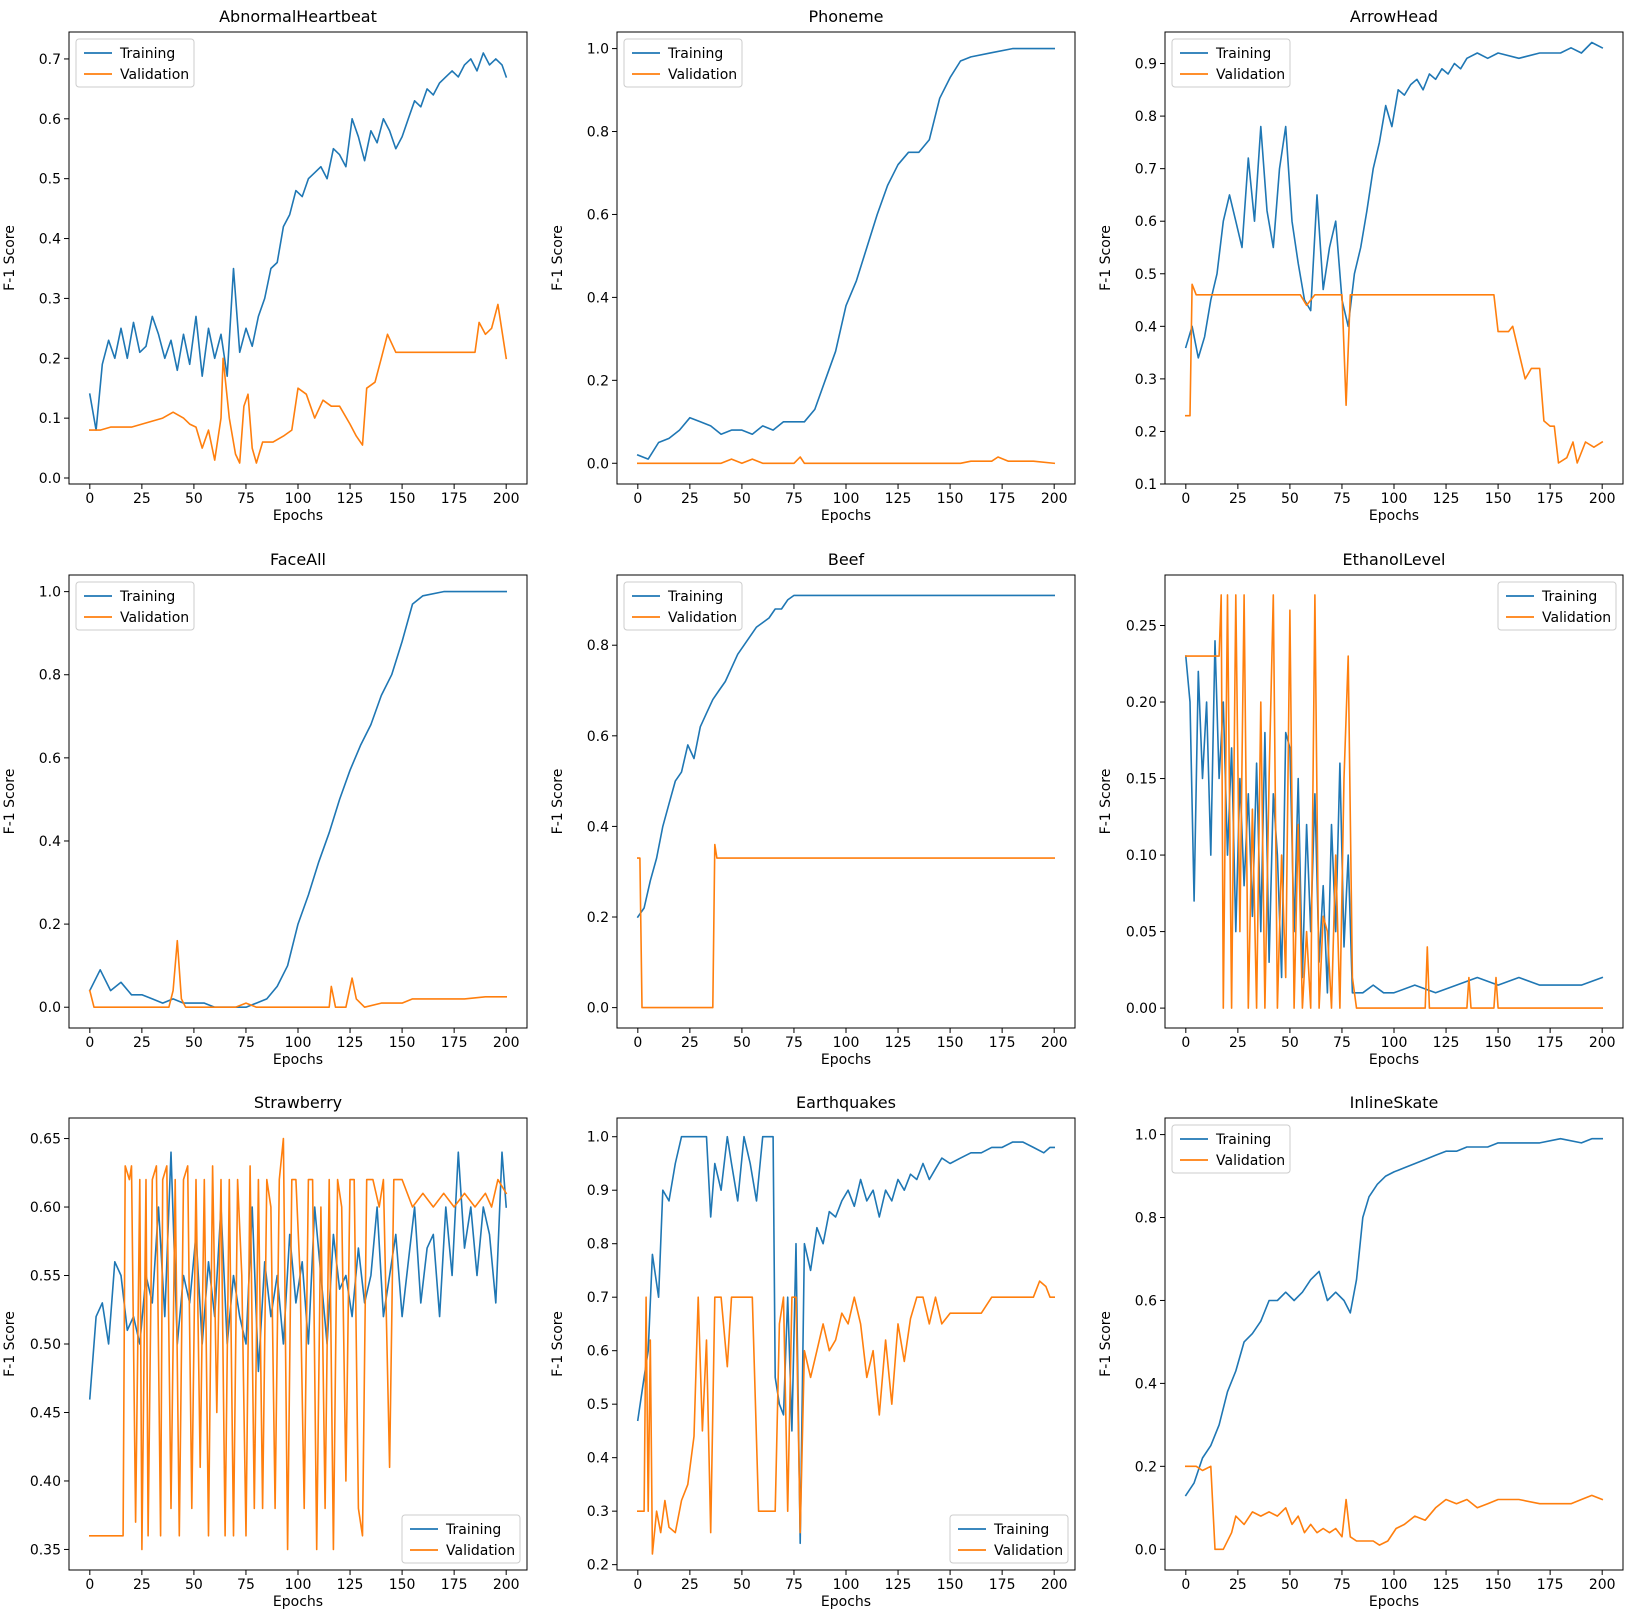 This screenshot has height=1623, width=1630. I want to click on y-tick-label: 0.5, so click(1146, 275).